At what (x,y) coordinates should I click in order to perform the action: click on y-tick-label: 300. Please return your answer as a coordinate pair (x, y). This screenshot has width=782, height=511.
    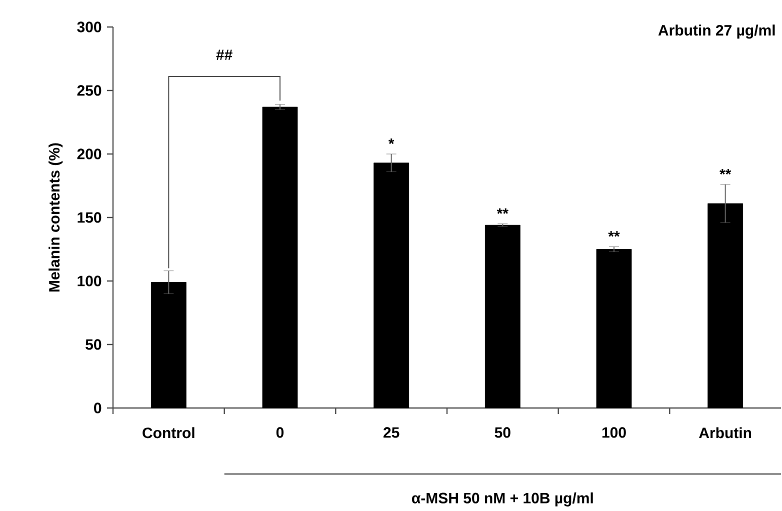
    Looking at the image, I should click on (89, 27).